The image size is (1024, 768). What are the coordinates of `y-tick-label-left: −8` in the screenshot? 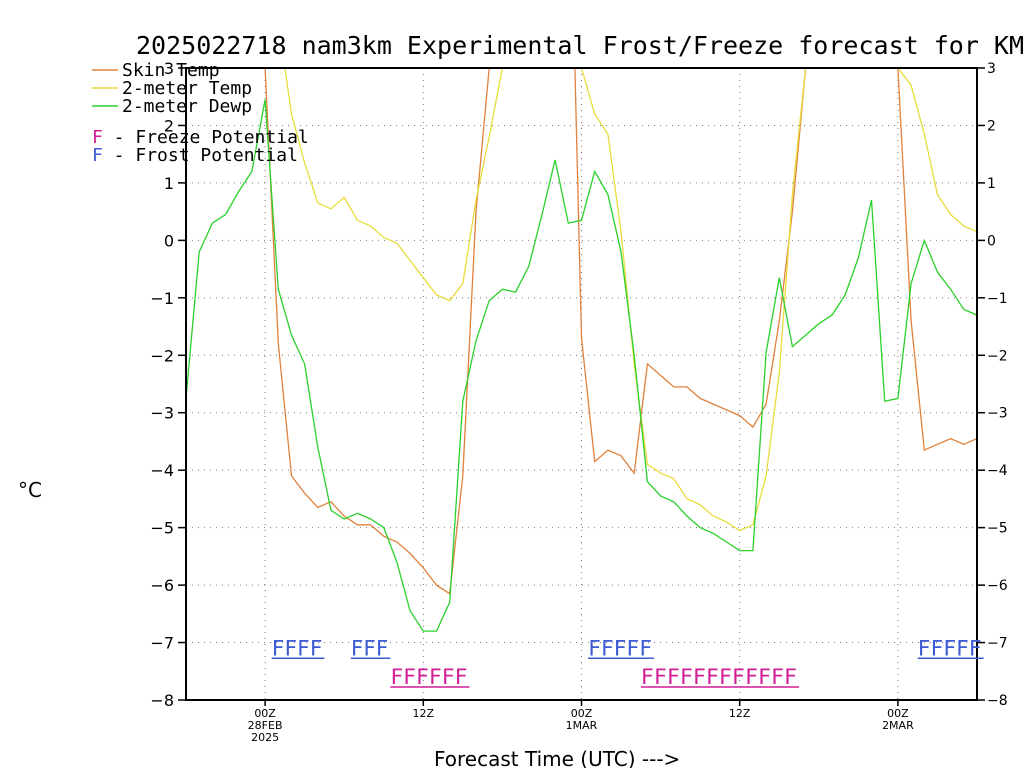 It's located at (162, 700).